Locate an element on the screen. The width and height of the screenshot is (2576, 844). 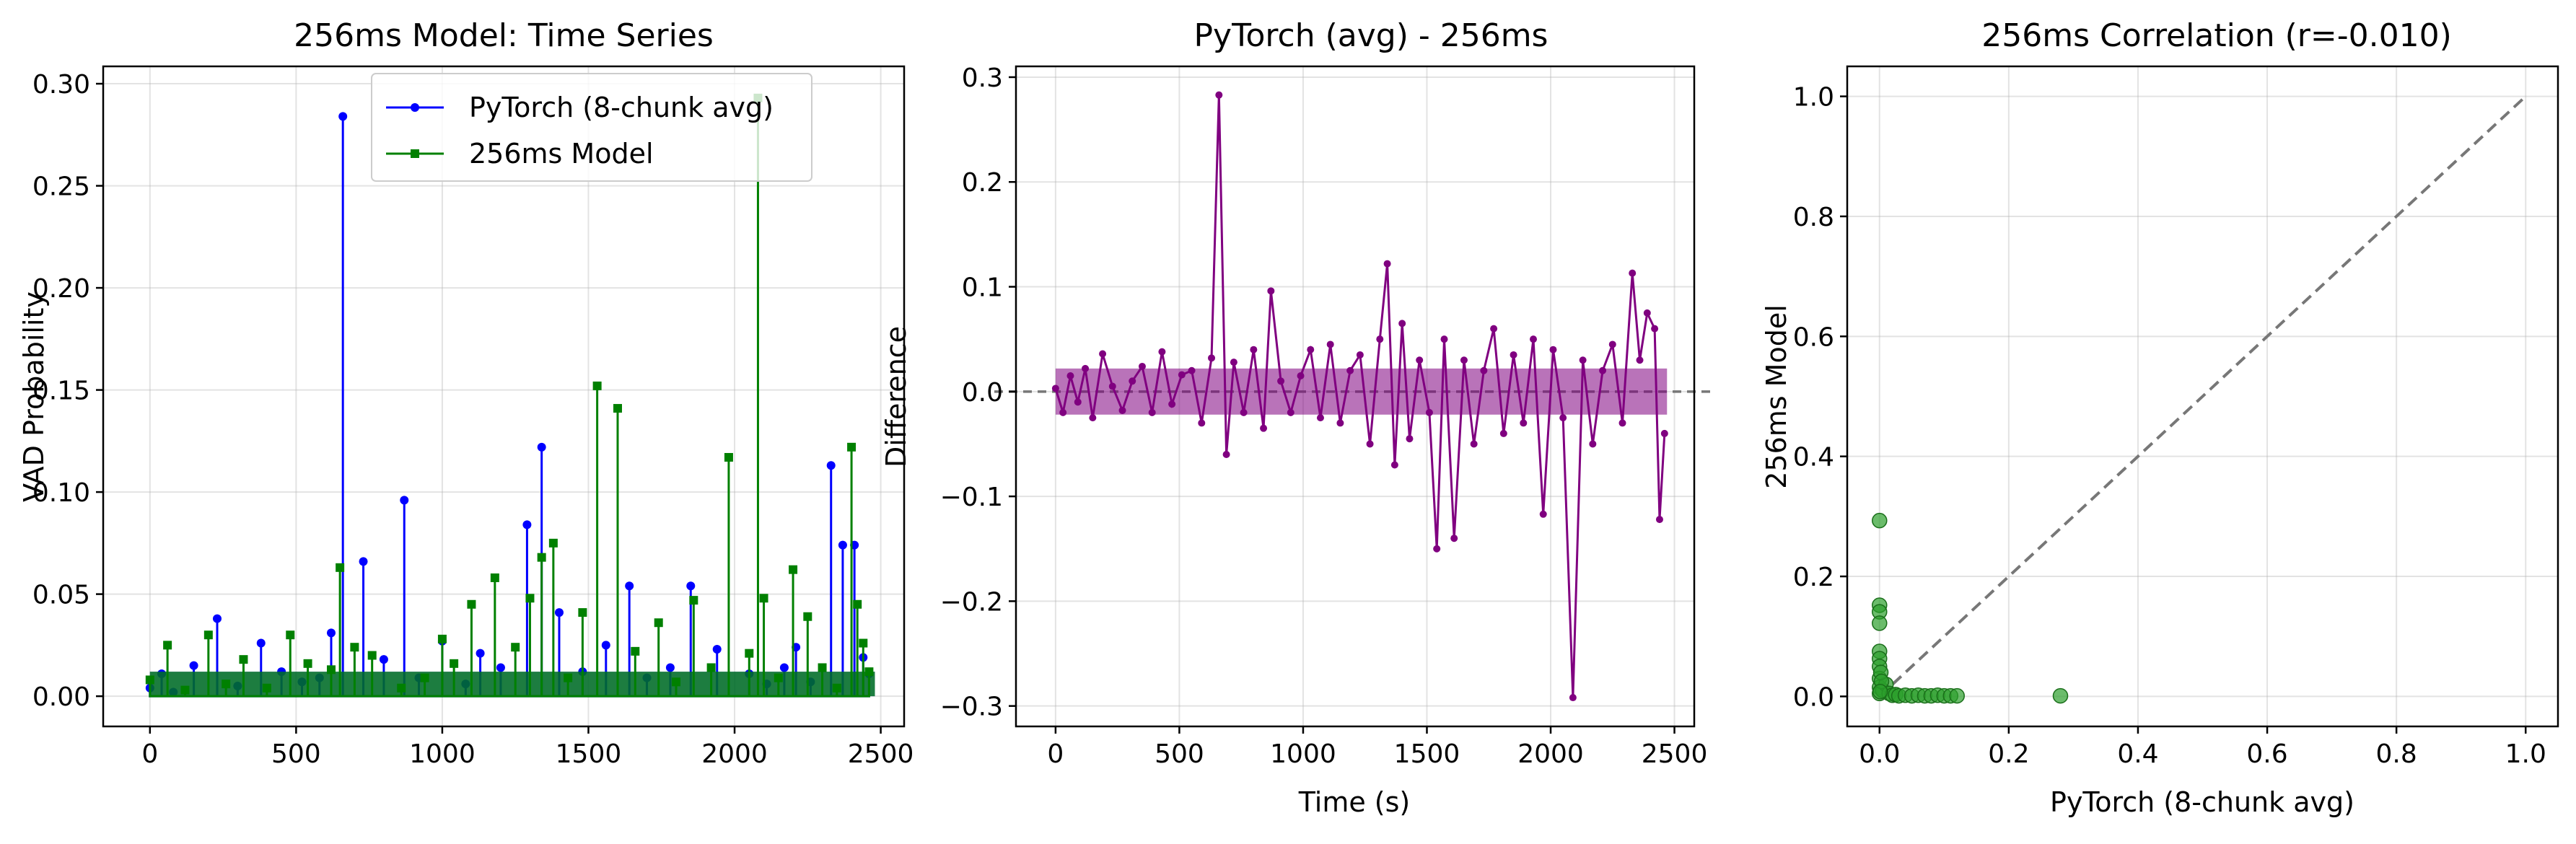
y-tick-label: 0.00 is located at coordinates (61, 697).